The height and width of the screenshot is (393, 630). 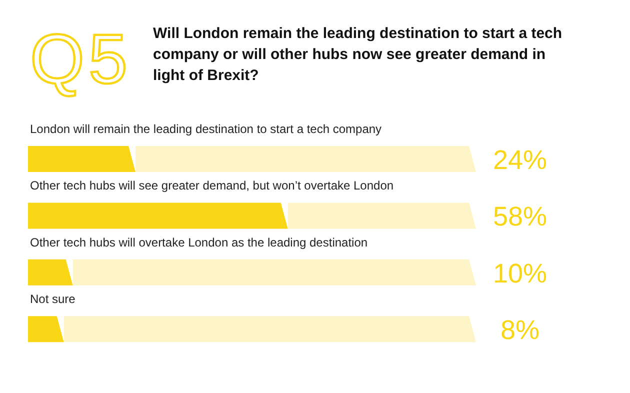 What do you see at coordinates (206, 129) in the screenshot?
I see `y-tick-label: London will remain the leading destination to start a tech company` at bounding box center [206, 129].